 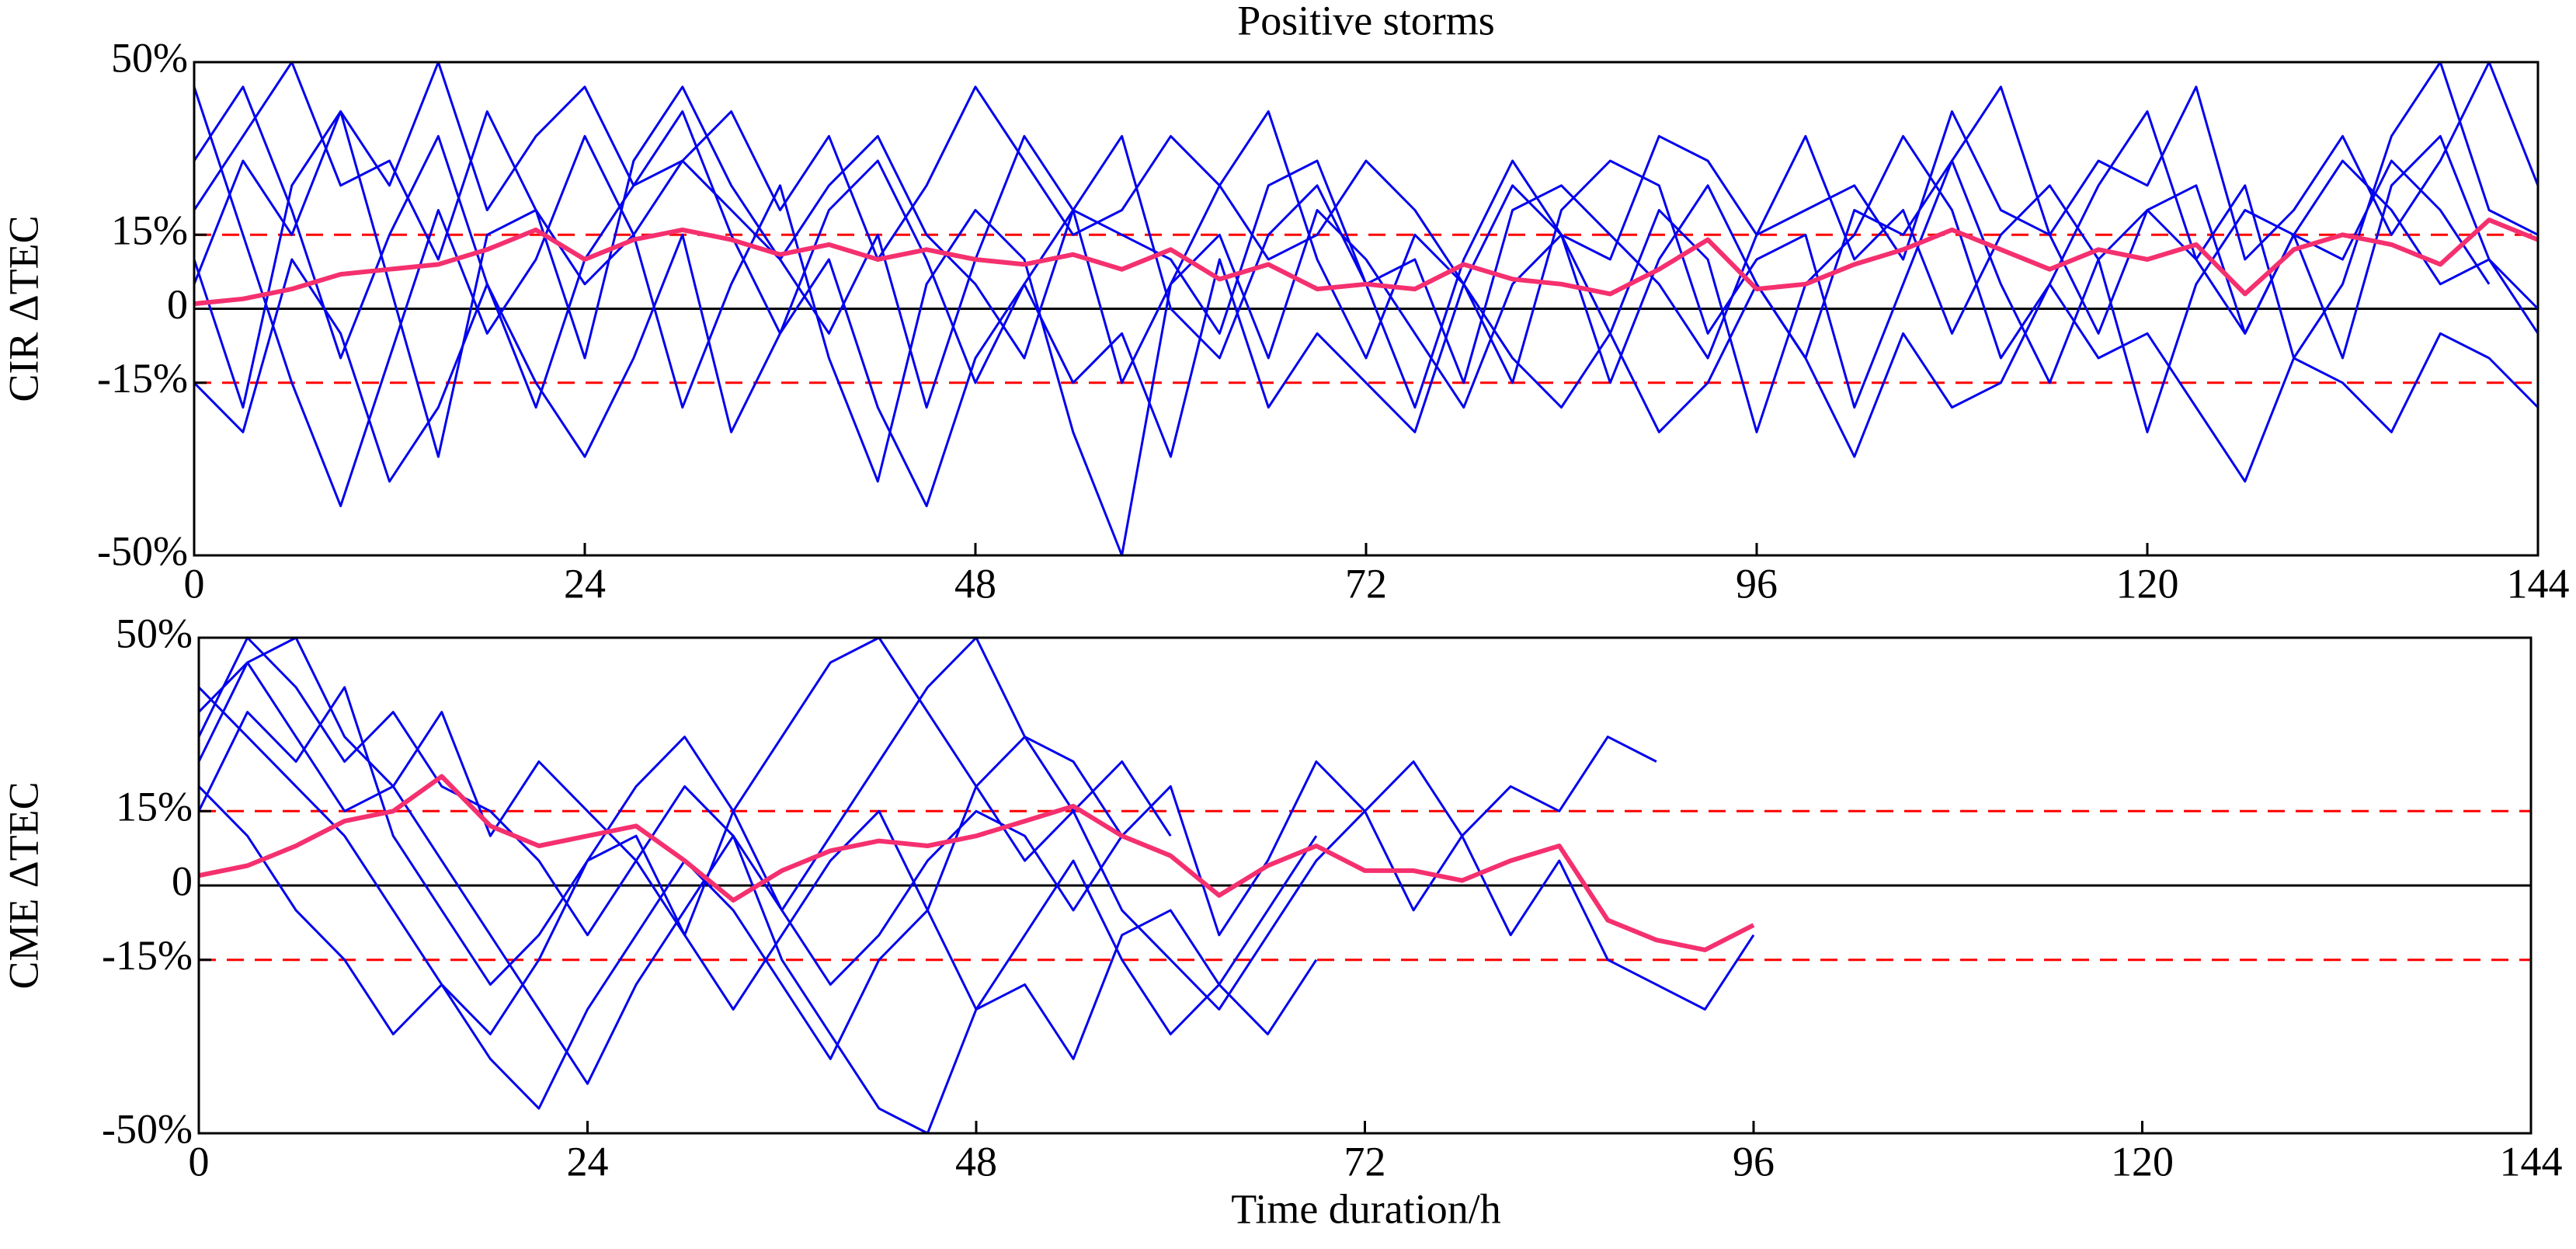 What do you see at coordinates (23, 885) in the screenshot?
I see `y-axis-label: CME ΔTEC` at bounding box center [23, 885].